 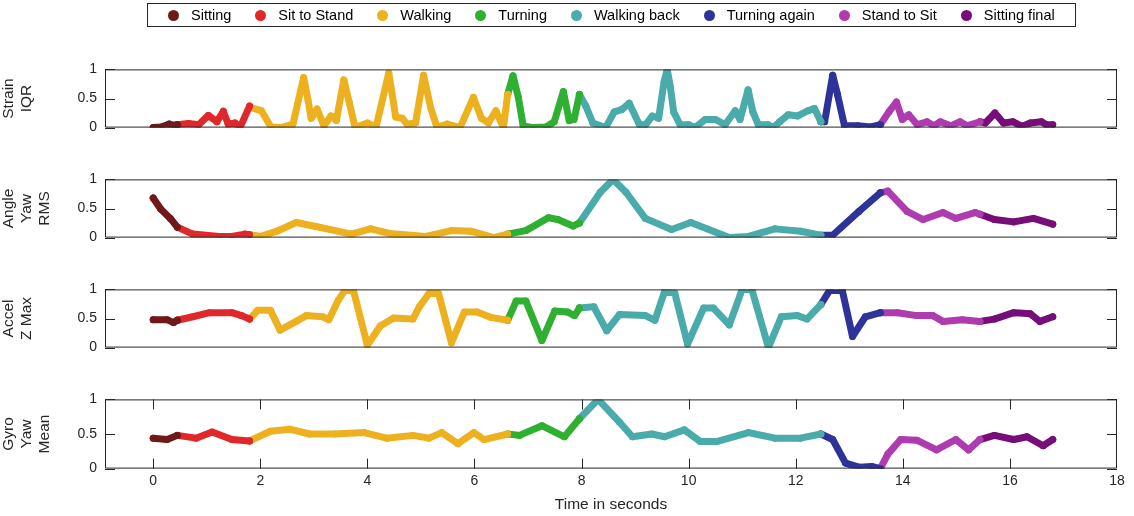 I want to click on legend-label: Sitting final, so click(x=1019, y=15).